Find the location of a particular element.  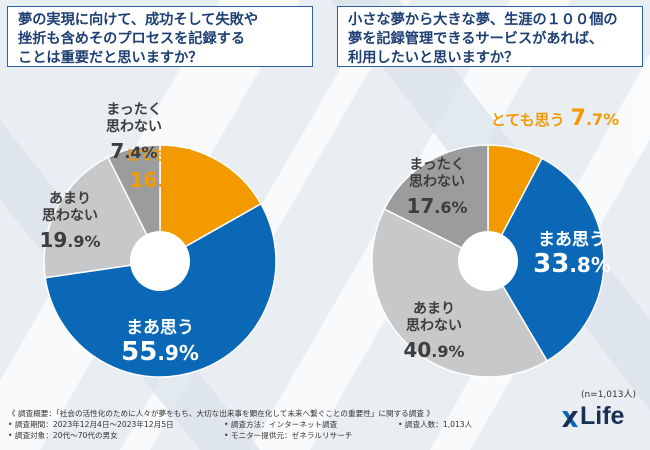

chart1-label-not-at-all: まったく 思わない 7.4% is located at coordinates (134, 132).